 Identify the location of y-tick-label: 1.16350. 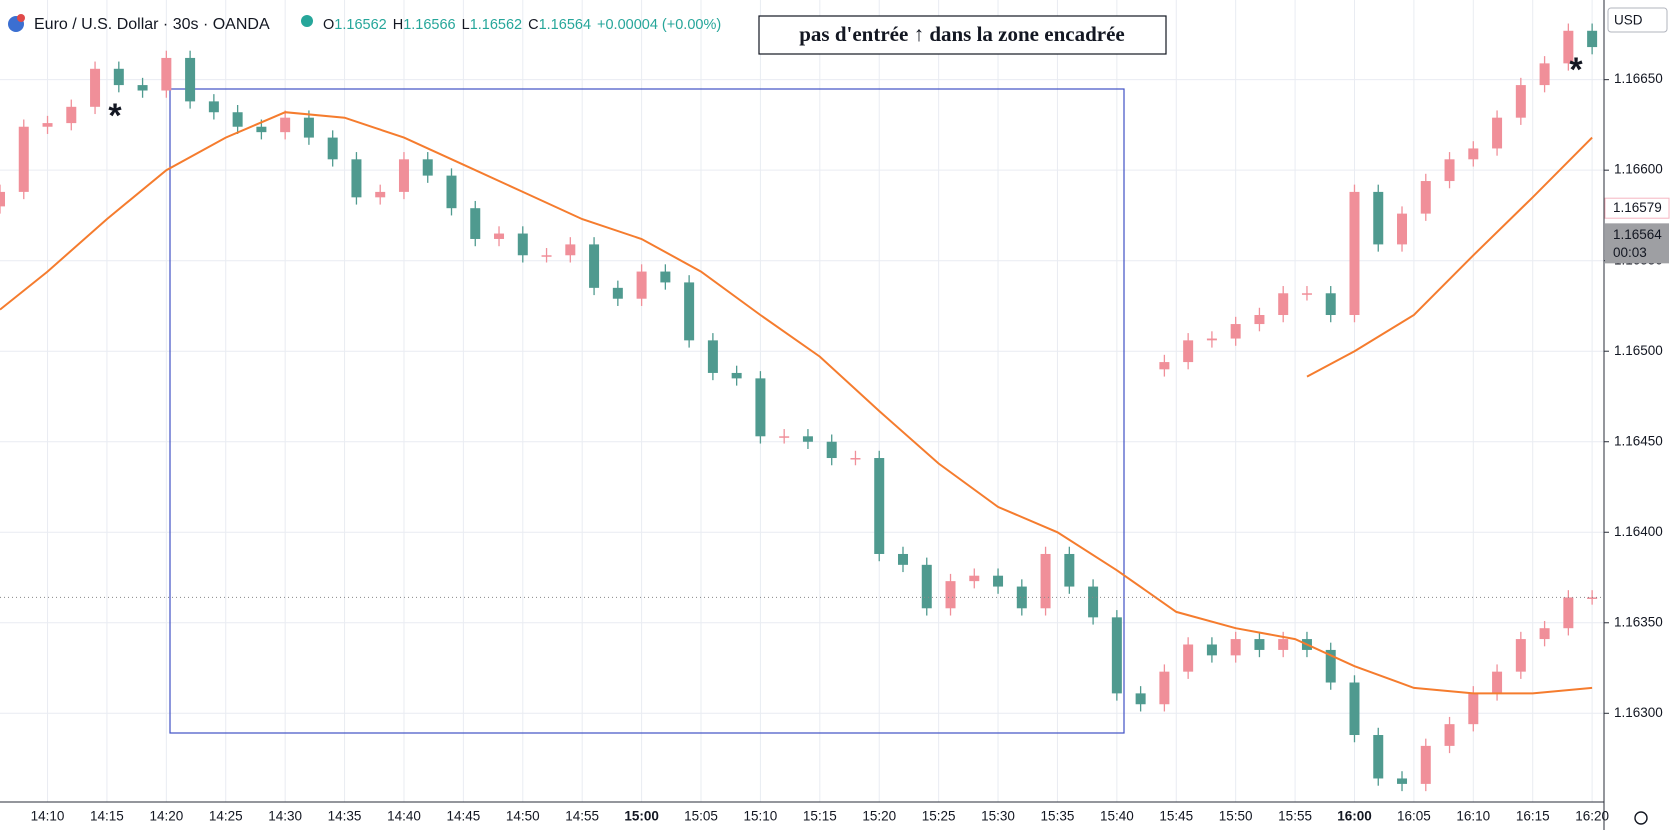
(1638, 621).